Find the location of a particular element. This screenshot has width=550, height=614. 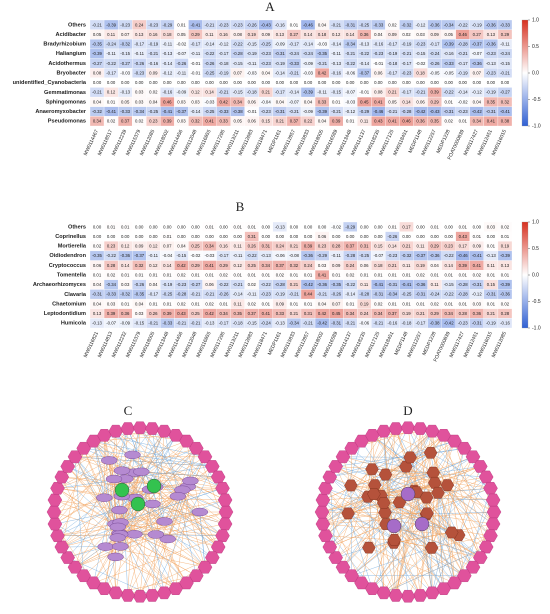

cell-label: -0.33 is located at coordinates (294, 63).